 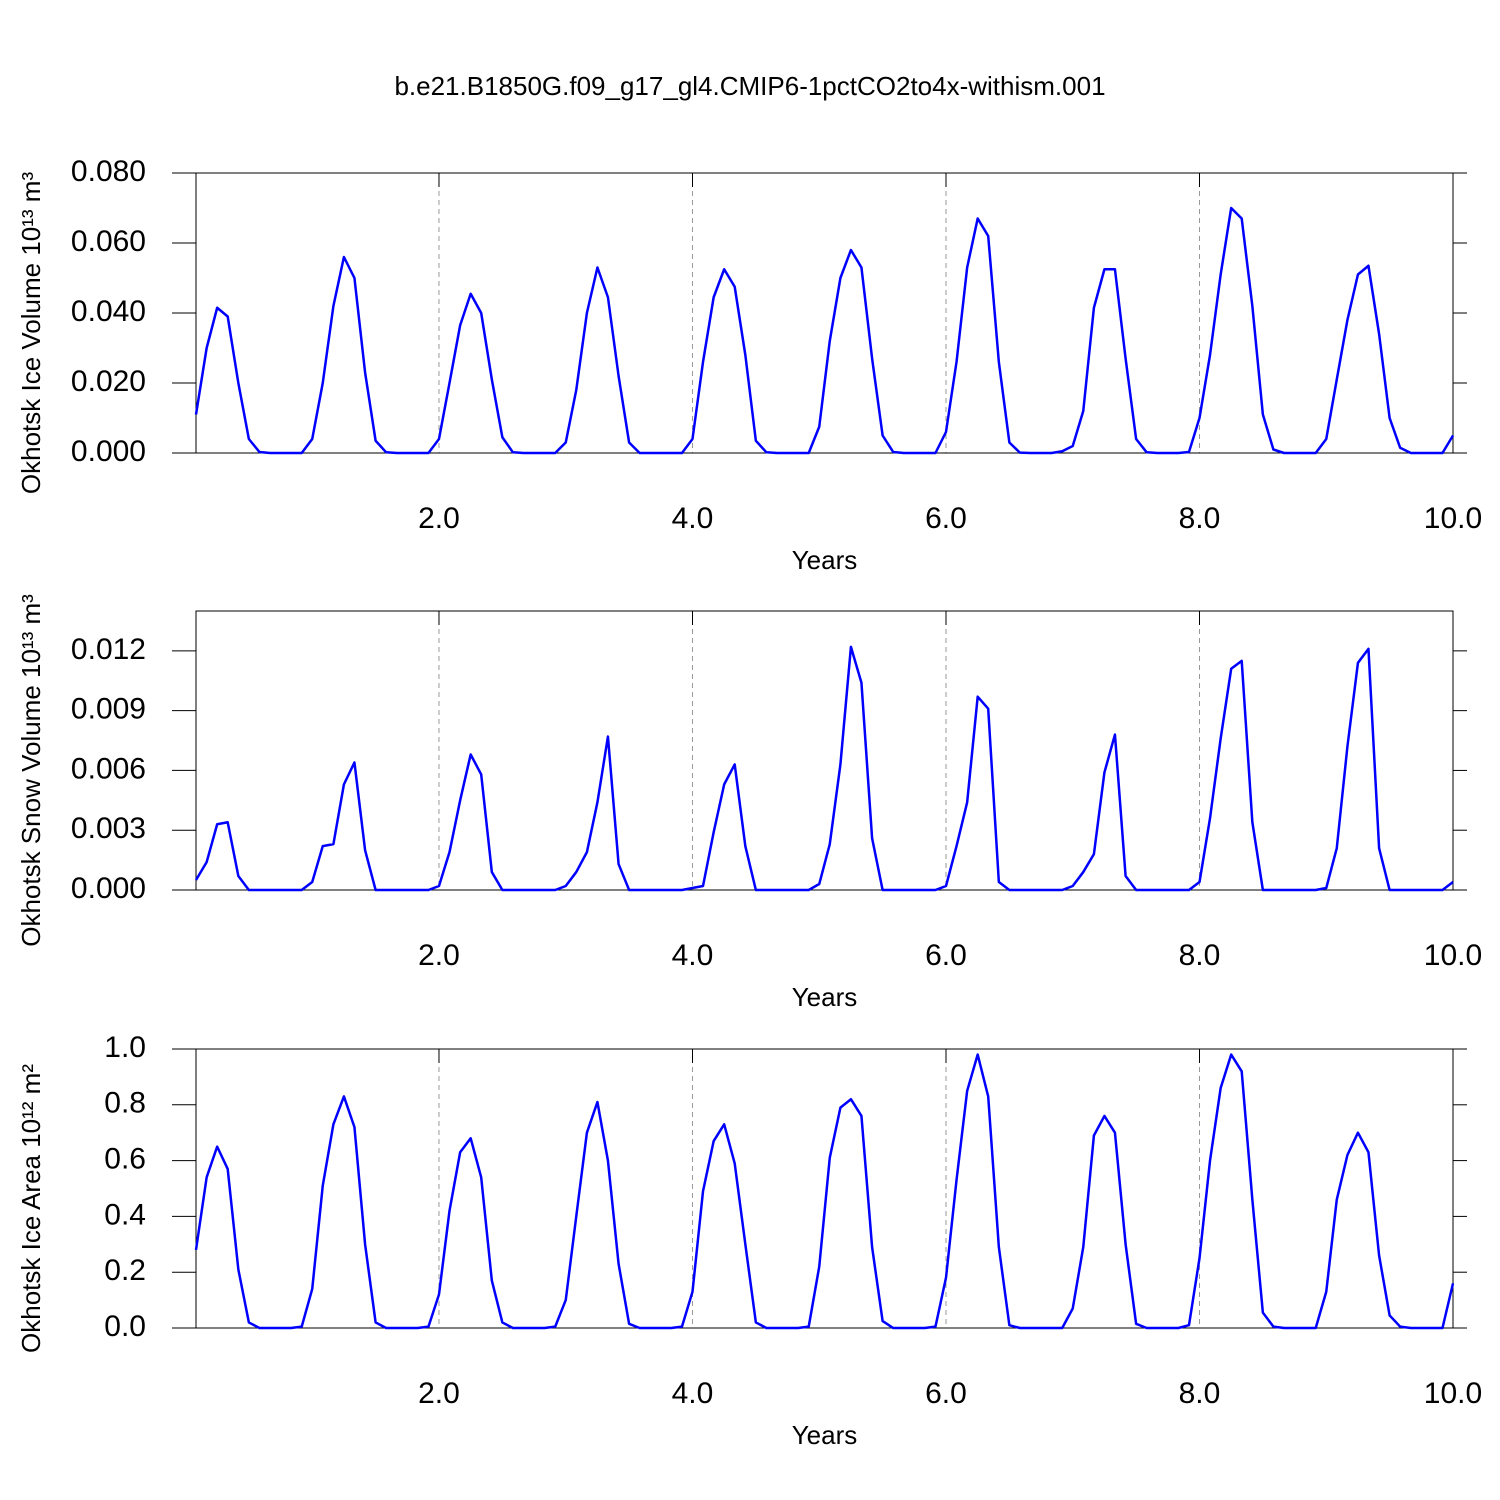 I want to click on y-tick-label: 0.6, so click(x=125, y=1159).